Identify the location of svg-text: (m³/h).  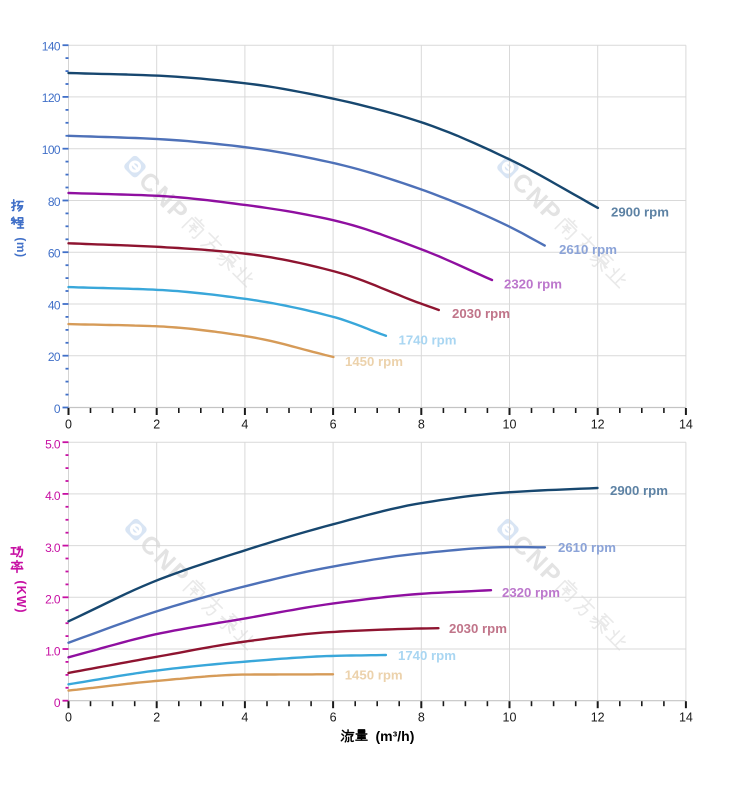
(395, 736).